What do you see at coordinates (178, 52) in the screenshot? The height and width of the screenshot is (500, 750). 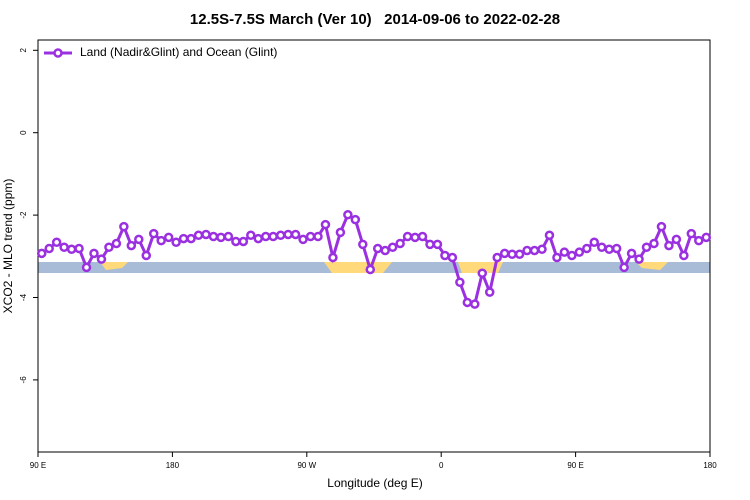 I see `legend-label: Land (Nadir&Glint) and Ocean (Glint)` at bounding box center [178, 52].